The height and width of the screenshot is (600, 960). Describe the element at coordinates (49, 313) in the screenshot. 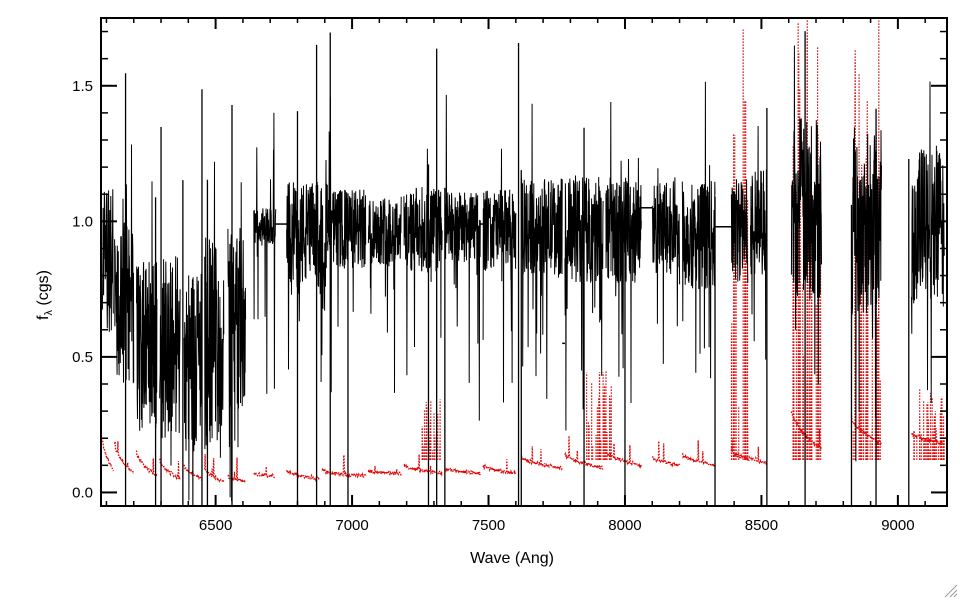

I see `y-axis-label-subscript: λ` at that location.